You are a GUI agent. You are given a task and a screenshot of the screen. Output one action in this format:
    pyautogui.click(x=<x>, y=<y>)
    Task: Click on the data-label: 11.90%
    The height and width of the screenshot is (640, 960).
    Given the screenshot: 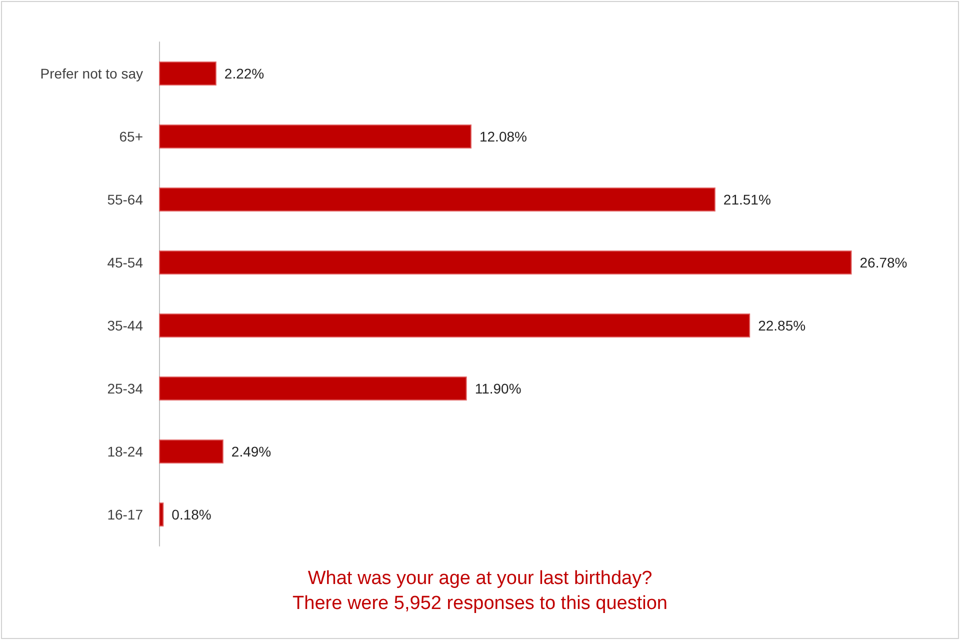 What is the action you would take?
    pyautogui.click(x=498, y=388)
    